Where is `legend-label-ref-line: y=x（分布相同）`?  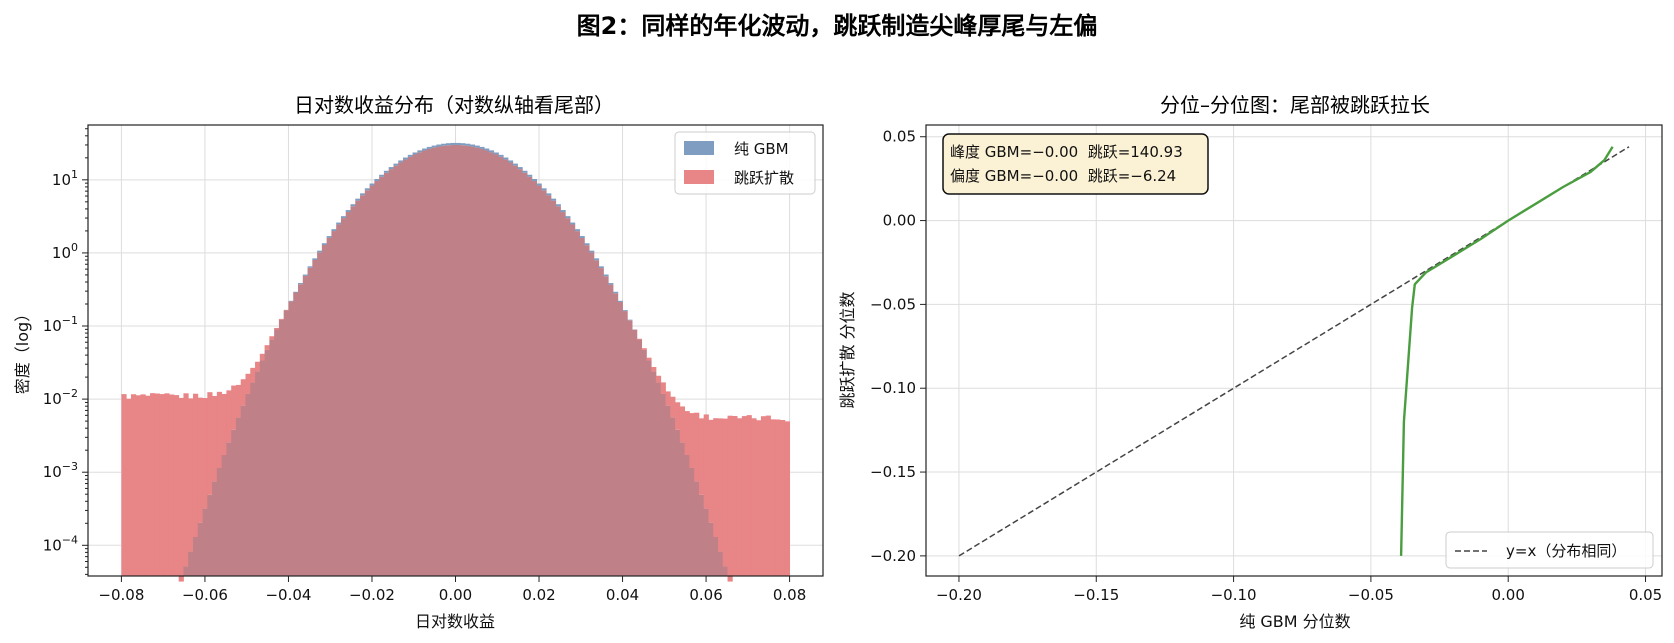
legend-label-ref-line: y=x（分布相同） is located at coordinates (1566, 551).